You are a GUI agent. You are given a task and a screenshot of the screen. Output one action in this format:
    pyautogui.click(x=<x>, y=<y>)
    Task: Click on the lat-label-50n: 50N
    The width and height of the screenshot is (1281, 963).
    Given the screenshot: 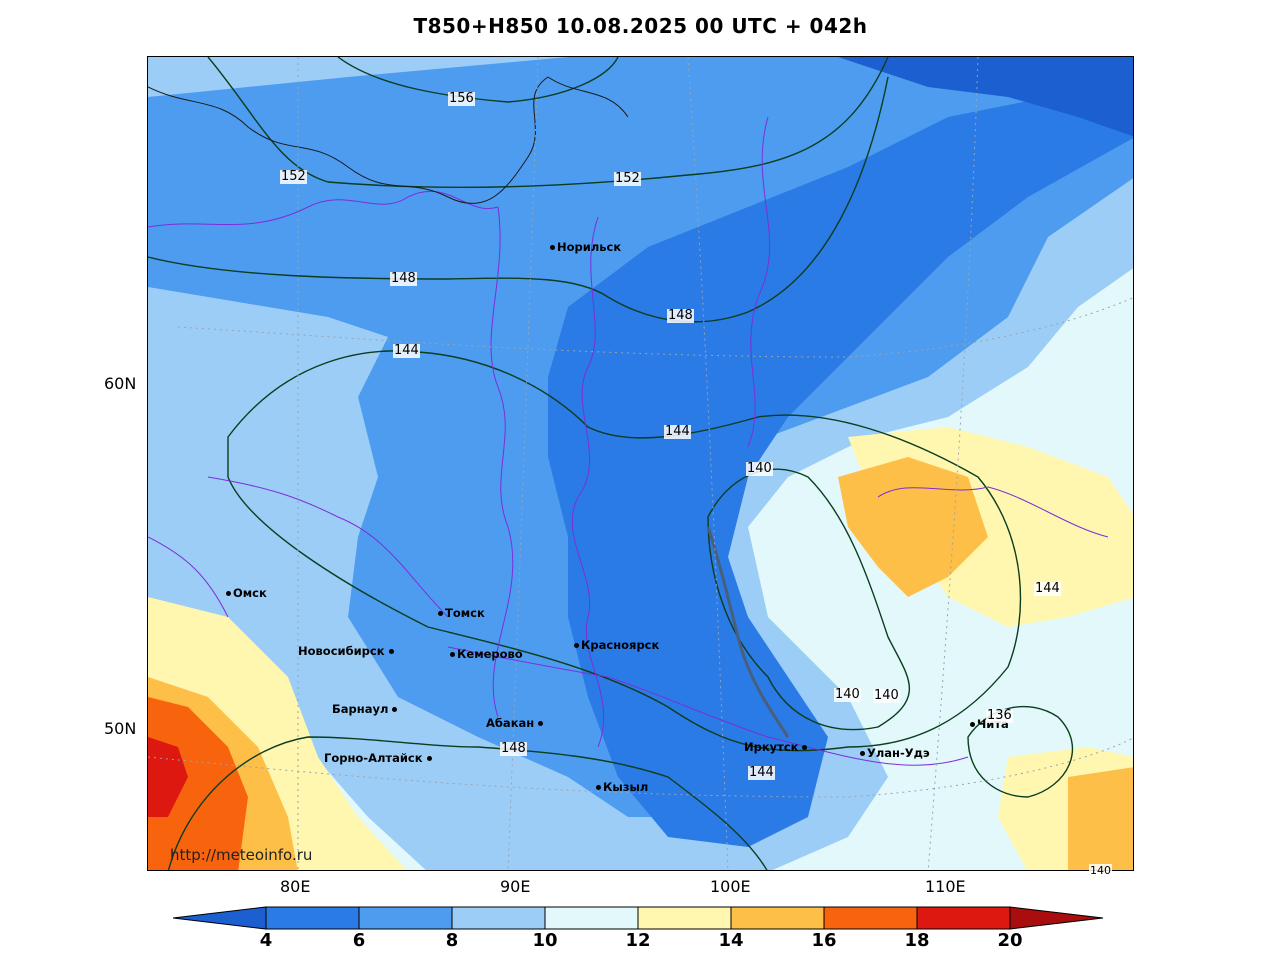 What is the action you would take?
    pyautogui.click(x=120, y=728)
    